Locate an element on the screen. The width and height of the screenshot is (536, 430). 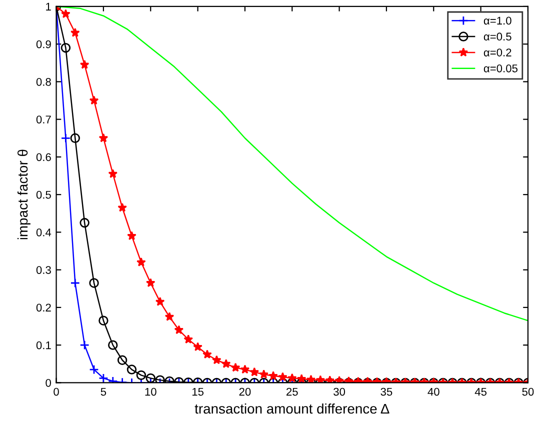
y-tick-label: 0.9 is located at coordinates (43, 44).